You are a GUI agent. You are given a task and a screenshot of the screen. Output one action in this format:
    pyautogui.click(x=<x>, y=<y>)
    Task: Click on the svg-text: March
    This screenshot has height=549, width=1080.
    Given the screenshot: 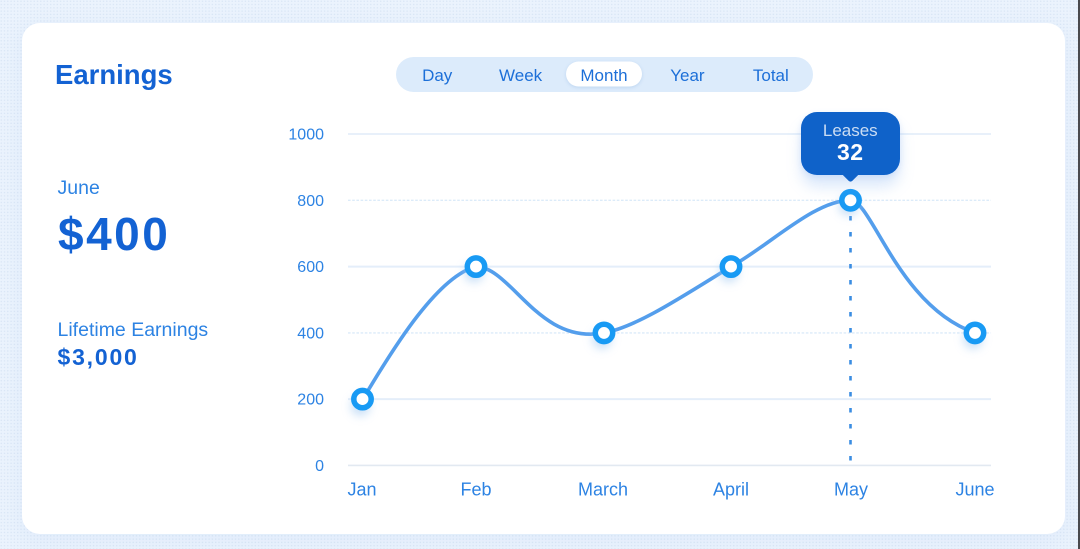 What is the action you would take?
    pyautogui.click(x=603, y=490)
    